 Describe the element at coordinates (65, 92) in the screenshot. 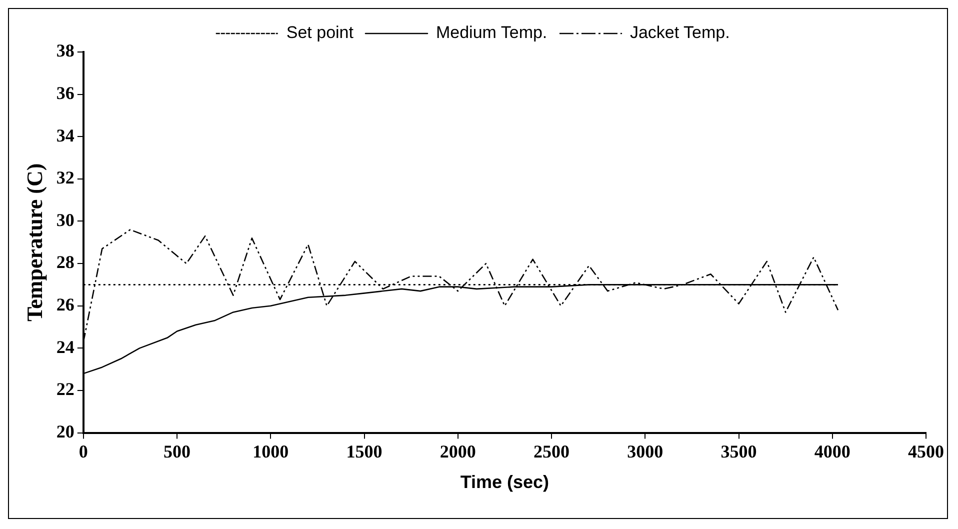

I see `y-tick-label: 36` at that location.